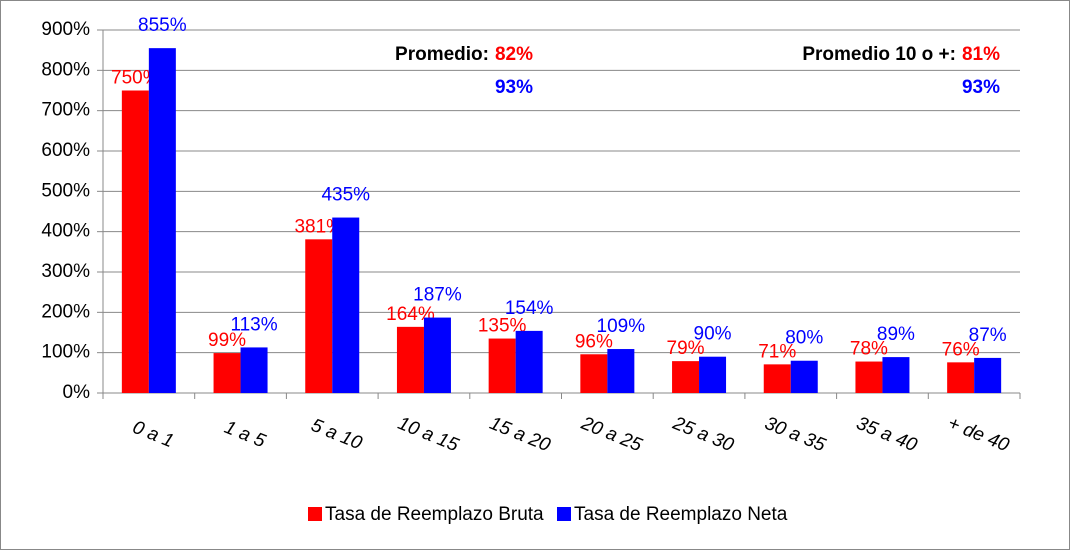 This screenshot has width=1070, height=550. What do you see at coordinates (65, 150) in the screenshot?
I see `y-tick-label: 600%` at bounding box center [65, 150].